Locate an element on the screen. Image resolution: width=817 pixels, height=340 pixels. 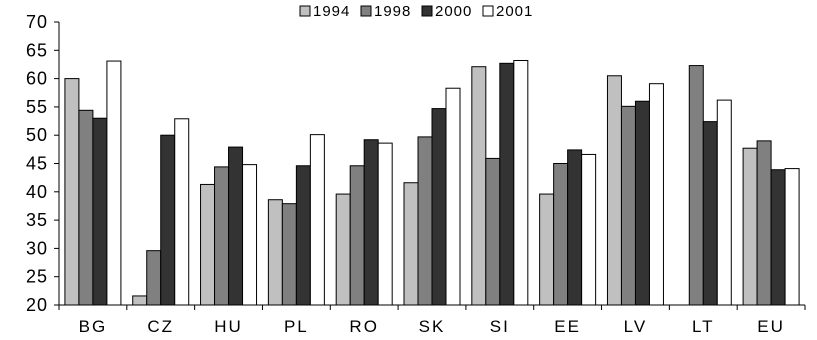
bar-ro-1994 is located at coordinates (343, 249).